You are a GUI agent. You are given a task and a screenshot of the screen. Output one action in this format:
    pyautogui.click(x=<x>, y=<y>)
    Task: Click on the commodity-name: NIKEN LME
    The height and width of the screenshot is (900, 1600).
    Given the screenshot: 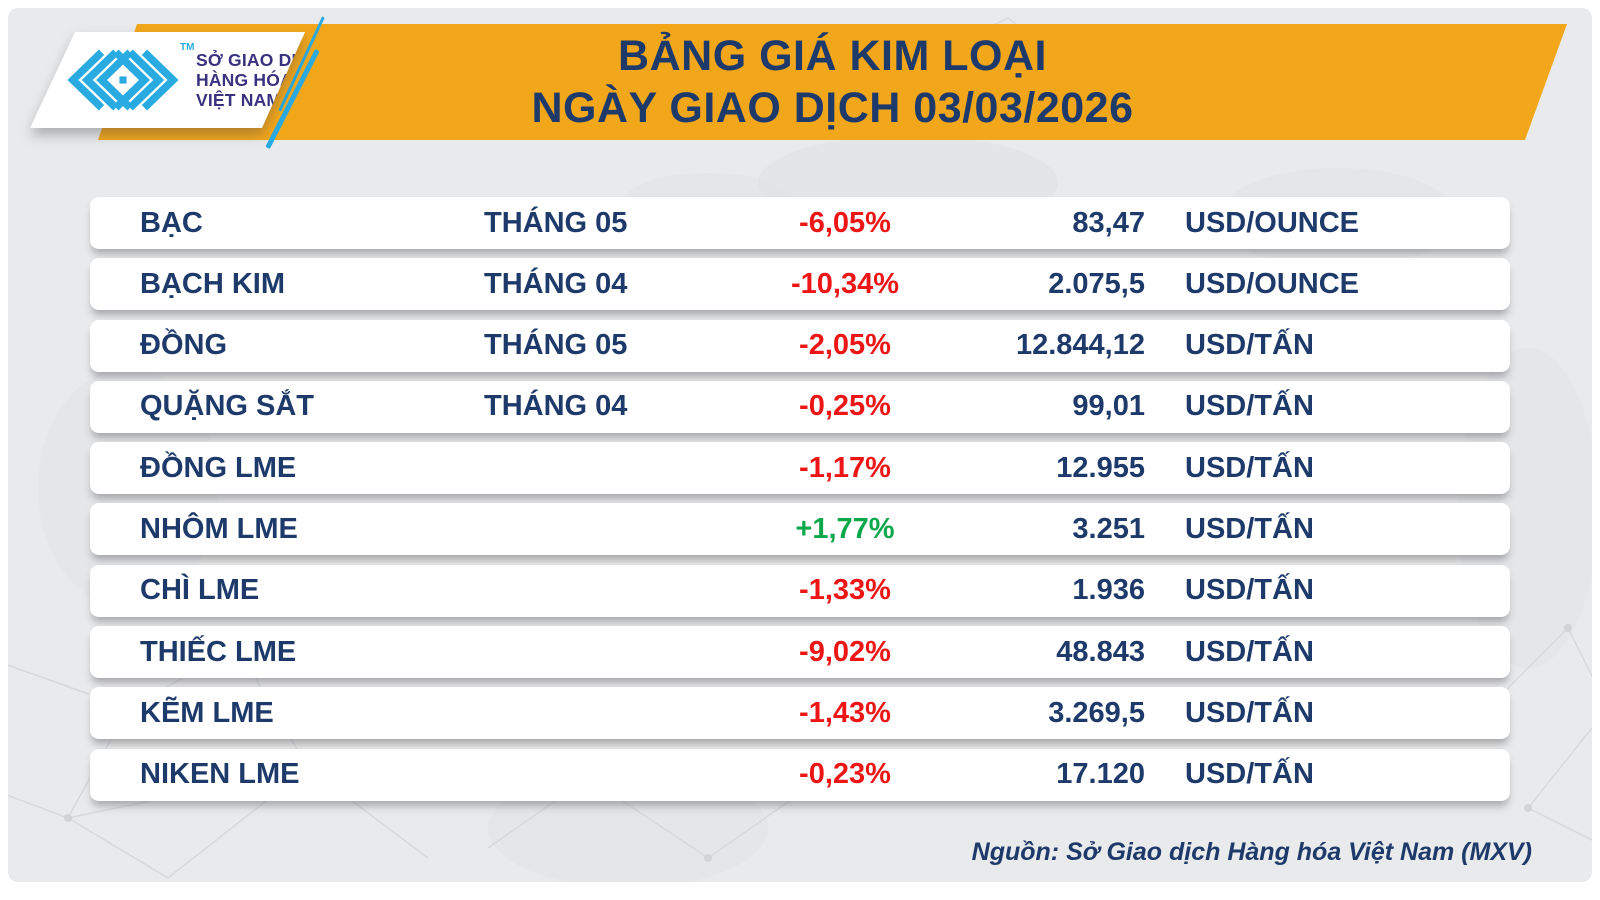 What is the action you would take?
    pyautogui.click(x=220, y=774)
    